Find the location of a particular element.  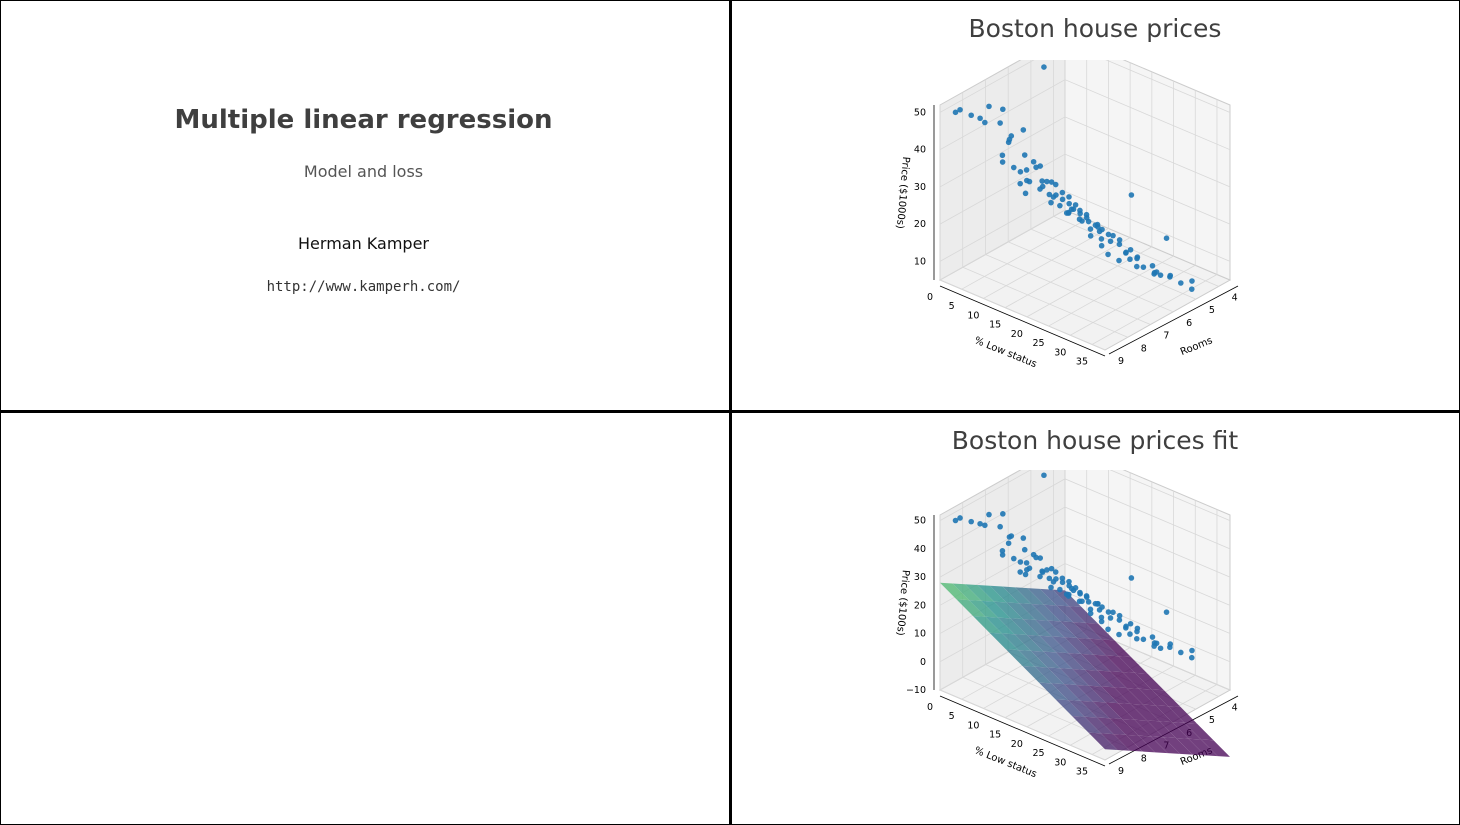

x-tick-label: 5 is located at coordinates (952, 716).